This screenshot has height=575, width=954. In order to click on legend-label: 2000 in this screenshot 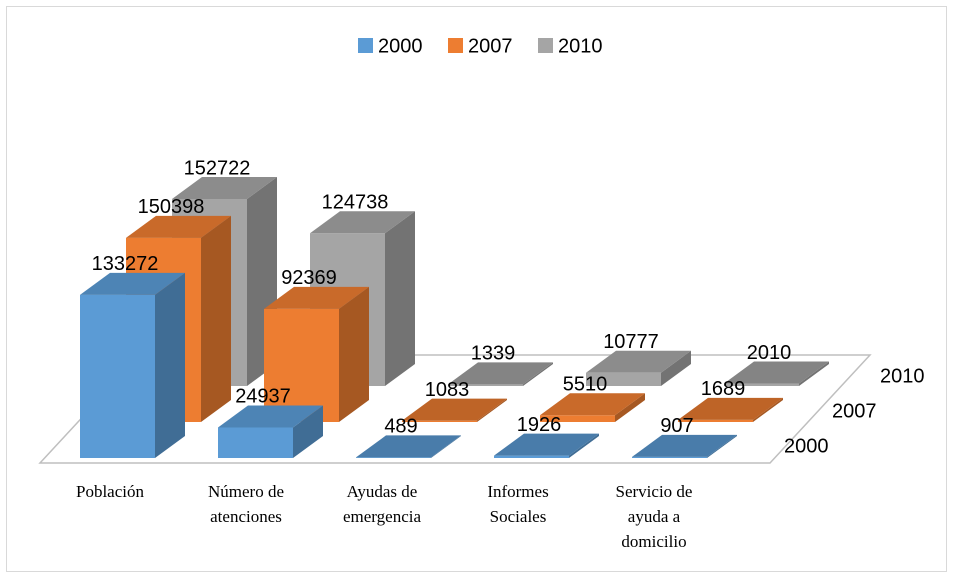, I will do `click(400, 46)`.